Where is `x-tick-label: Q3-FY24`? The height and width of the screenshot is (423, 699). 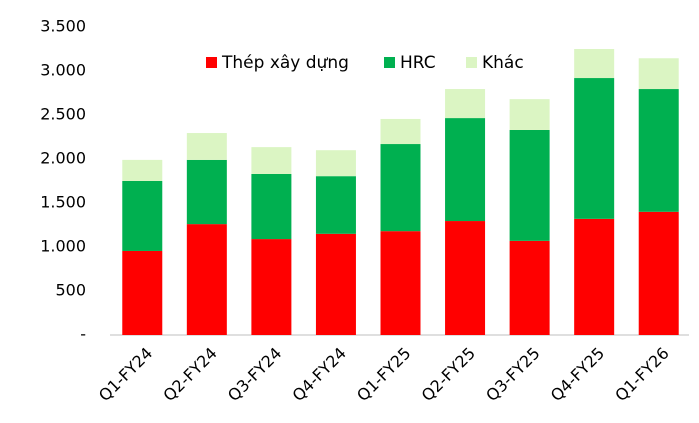
x-tick-label: Q3-FY24 is located at coordinates (254, 374).